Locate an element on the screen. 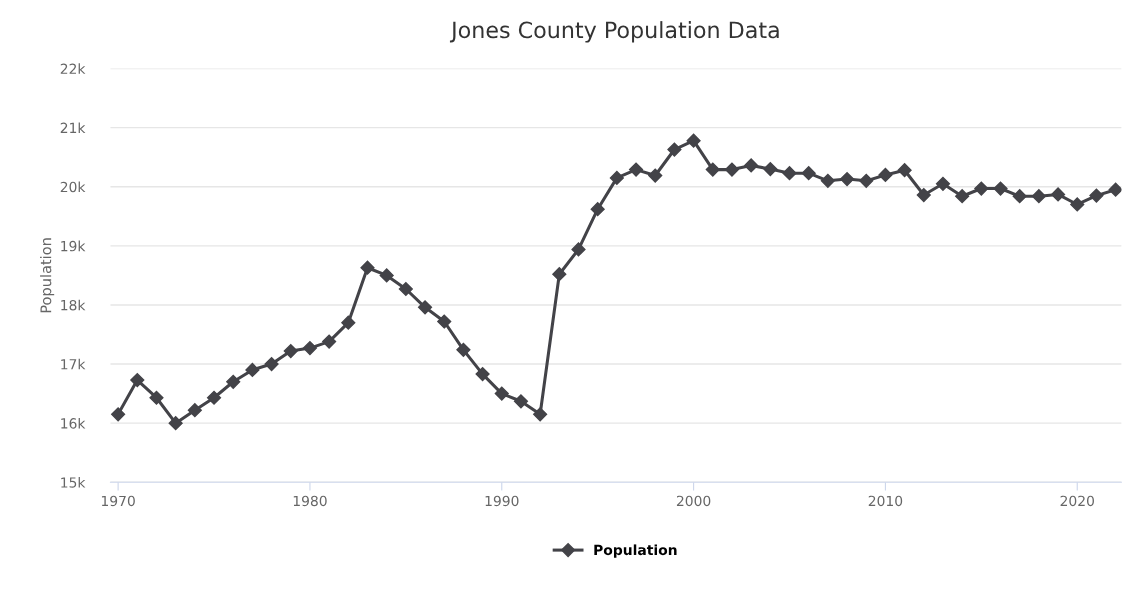 This screenshot has width=1127, height=591. y-tick-label: 22k is located at coordinates (73, 68).